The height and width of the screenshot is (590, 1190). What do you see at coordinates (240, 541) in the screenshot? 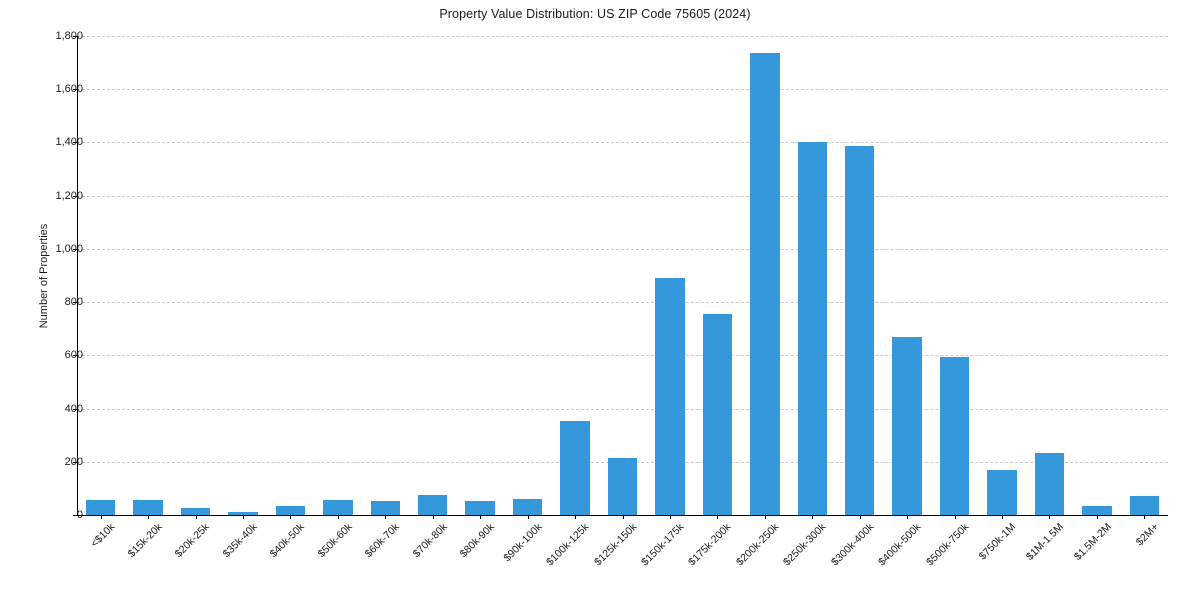
I see `x-tick-label: $35k-40k` at bounding box center [240, 541].